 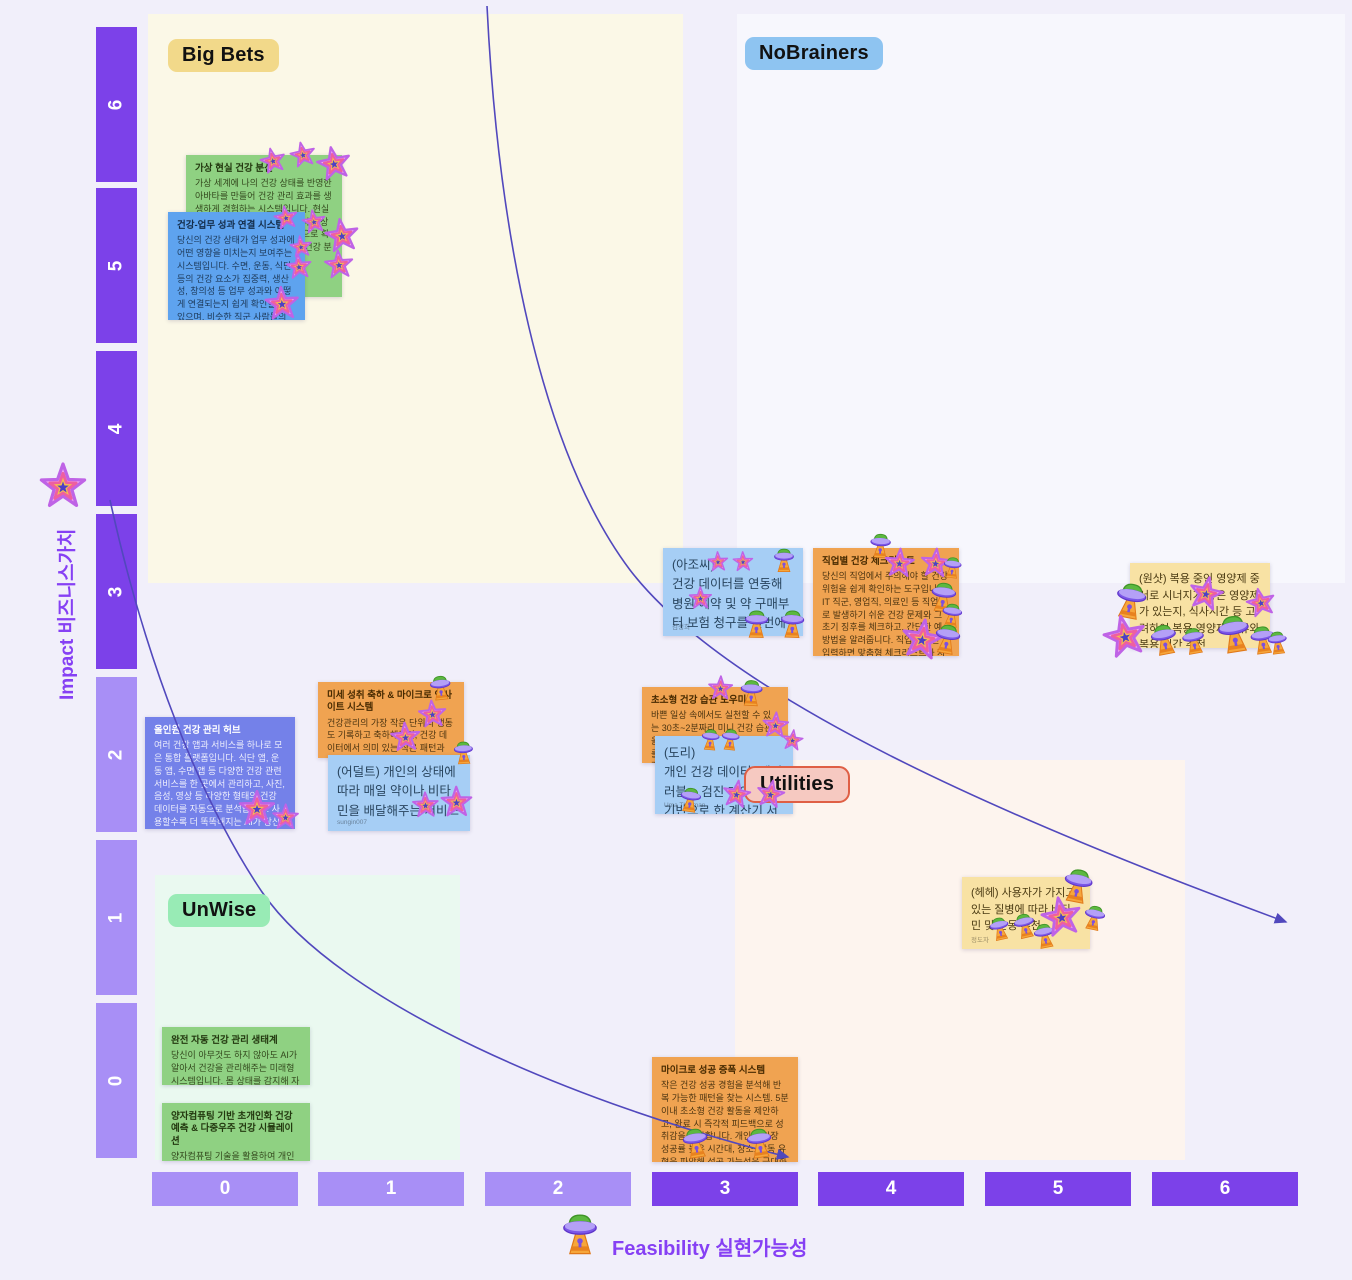 I want to click on x-axis-tick-0: 0, so click(x=225, y=1189).